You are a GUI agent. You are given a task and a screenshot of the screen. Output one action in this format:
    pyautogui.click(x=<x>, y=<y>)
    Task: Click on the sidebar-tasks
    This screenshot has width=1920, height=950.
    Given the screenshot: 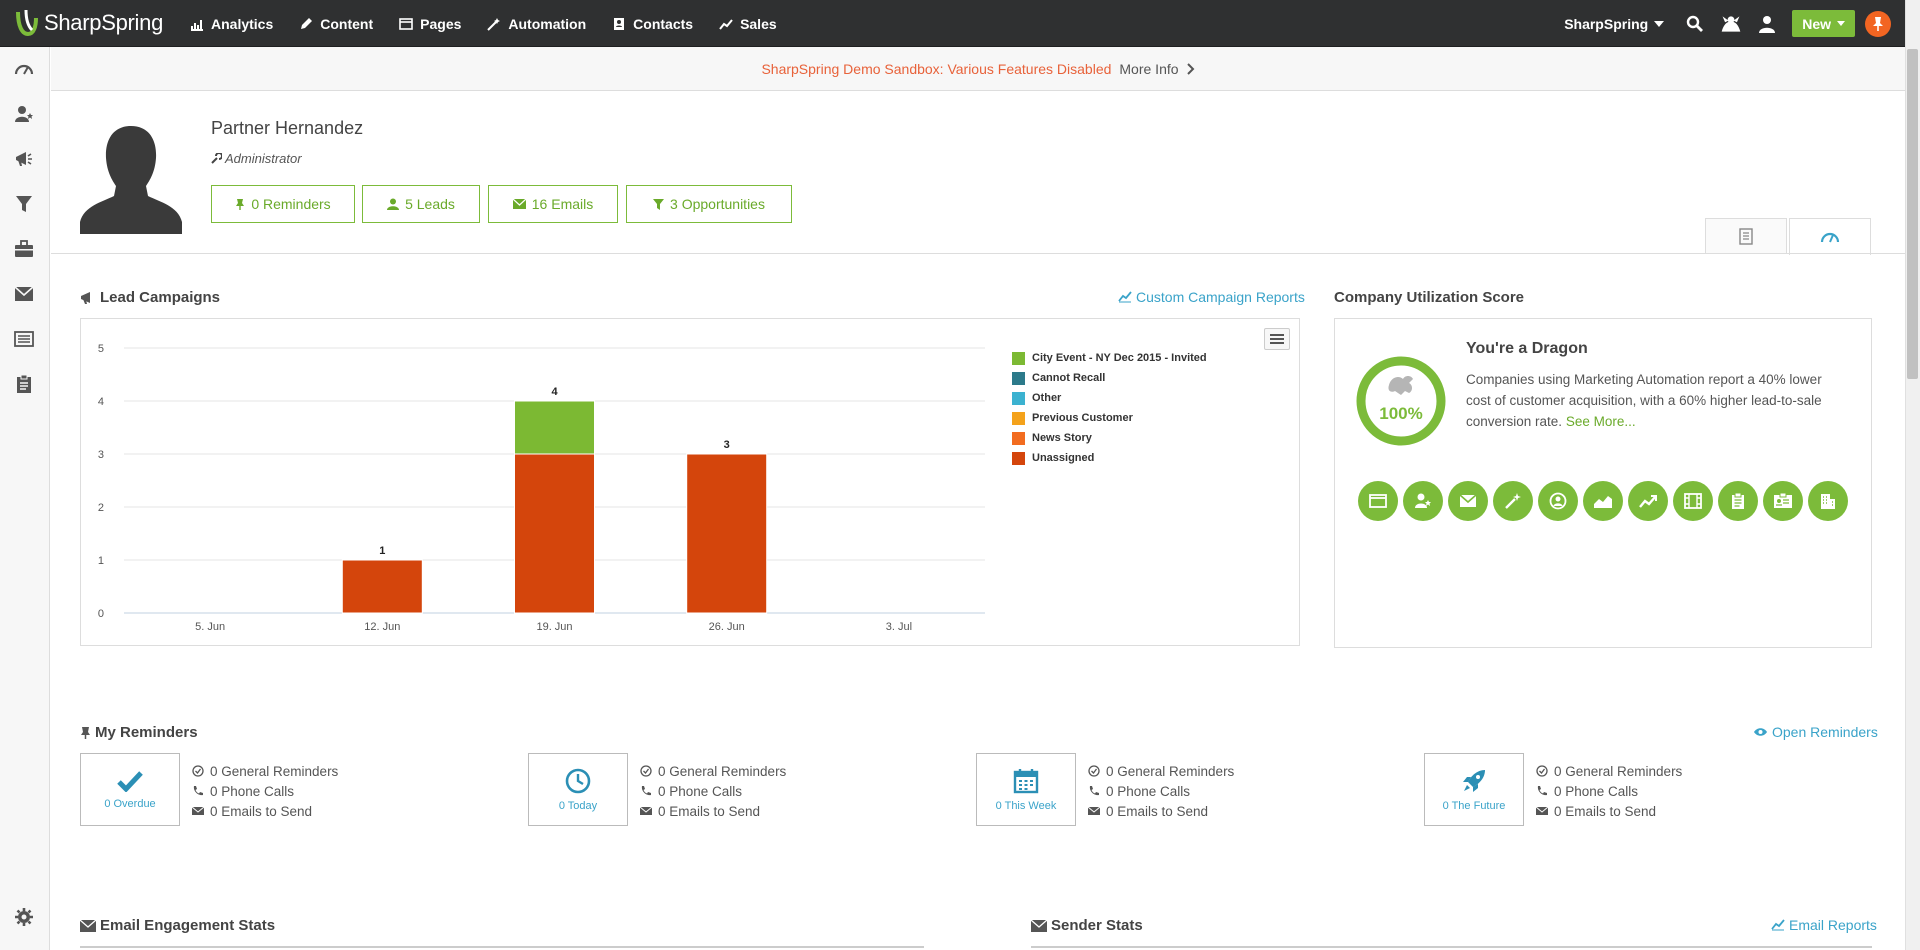 What is the action you would take?
    pyautogui.click(x=24, y=384)
    